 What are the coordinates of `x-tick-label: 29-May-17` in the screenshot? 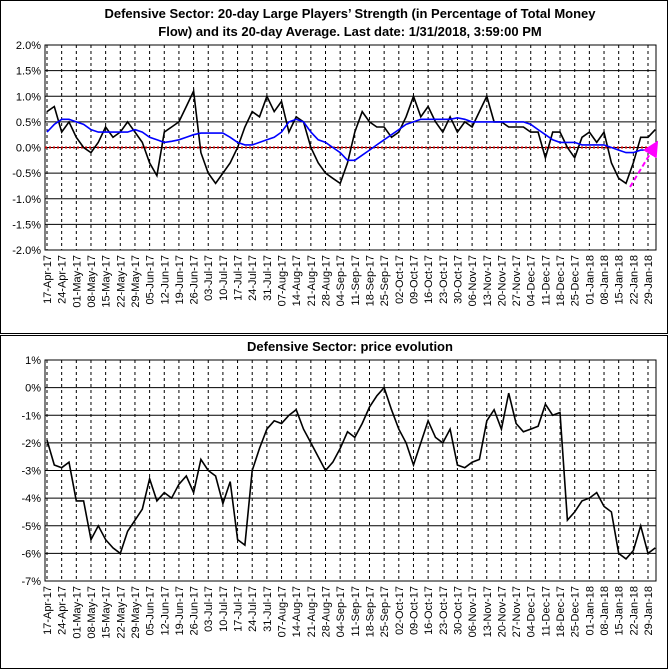 It's located at (136, 281).